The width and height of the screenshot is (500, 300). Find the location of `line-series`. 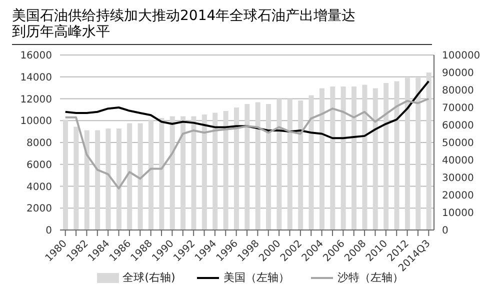

line-series is located at coordinates (247, 110).